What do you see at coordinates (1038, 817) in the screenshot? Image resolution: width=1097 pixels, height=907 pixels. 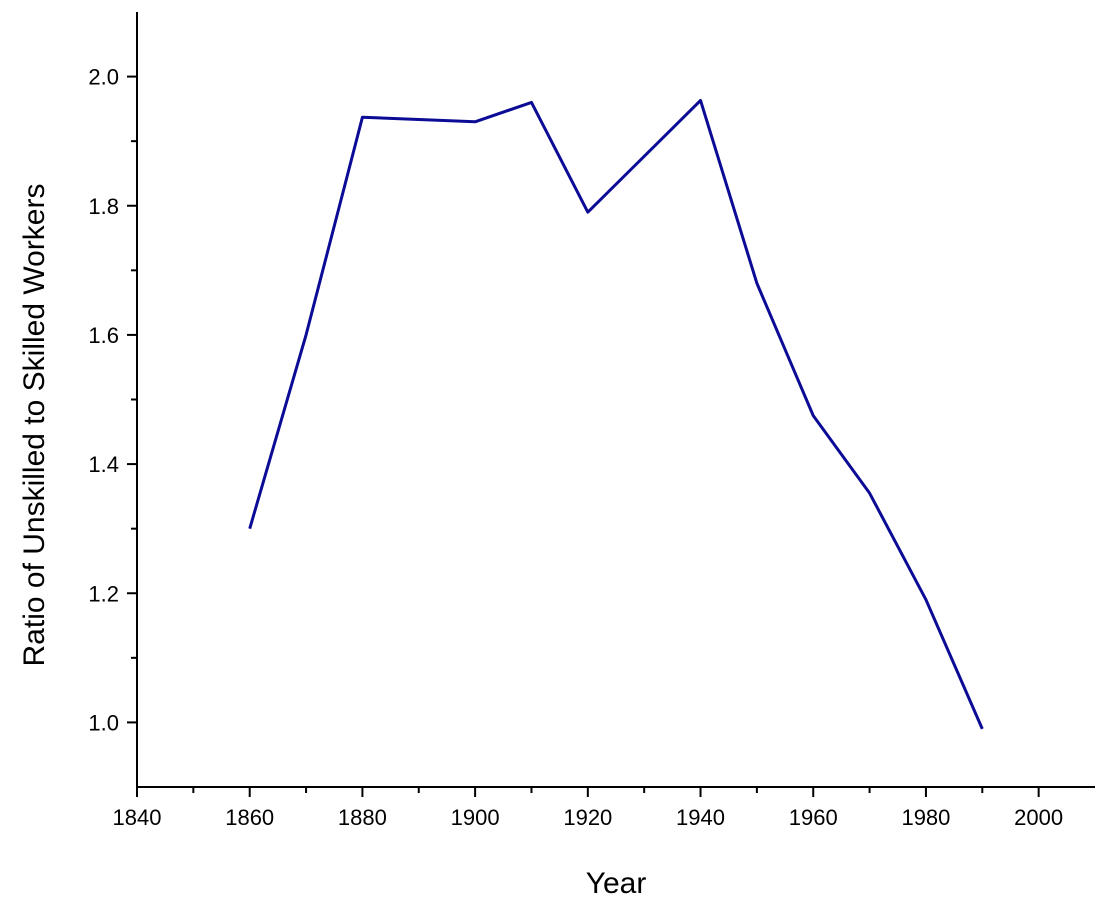 I see `x-tick-label: 2000` at bounding box center [1038, 817].